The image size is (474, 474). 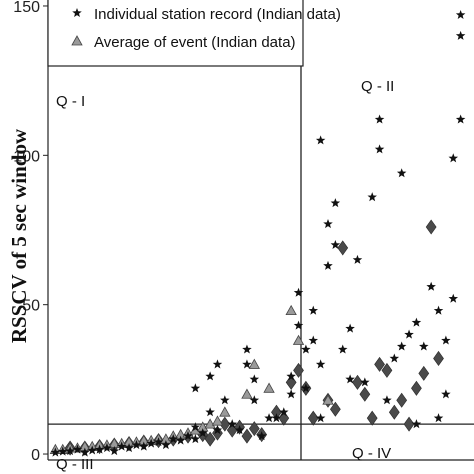 What do you see at coordinates (77, 40) in the screenshot?
I see `legend-marker-triangle` at bounding box center [77, 40].